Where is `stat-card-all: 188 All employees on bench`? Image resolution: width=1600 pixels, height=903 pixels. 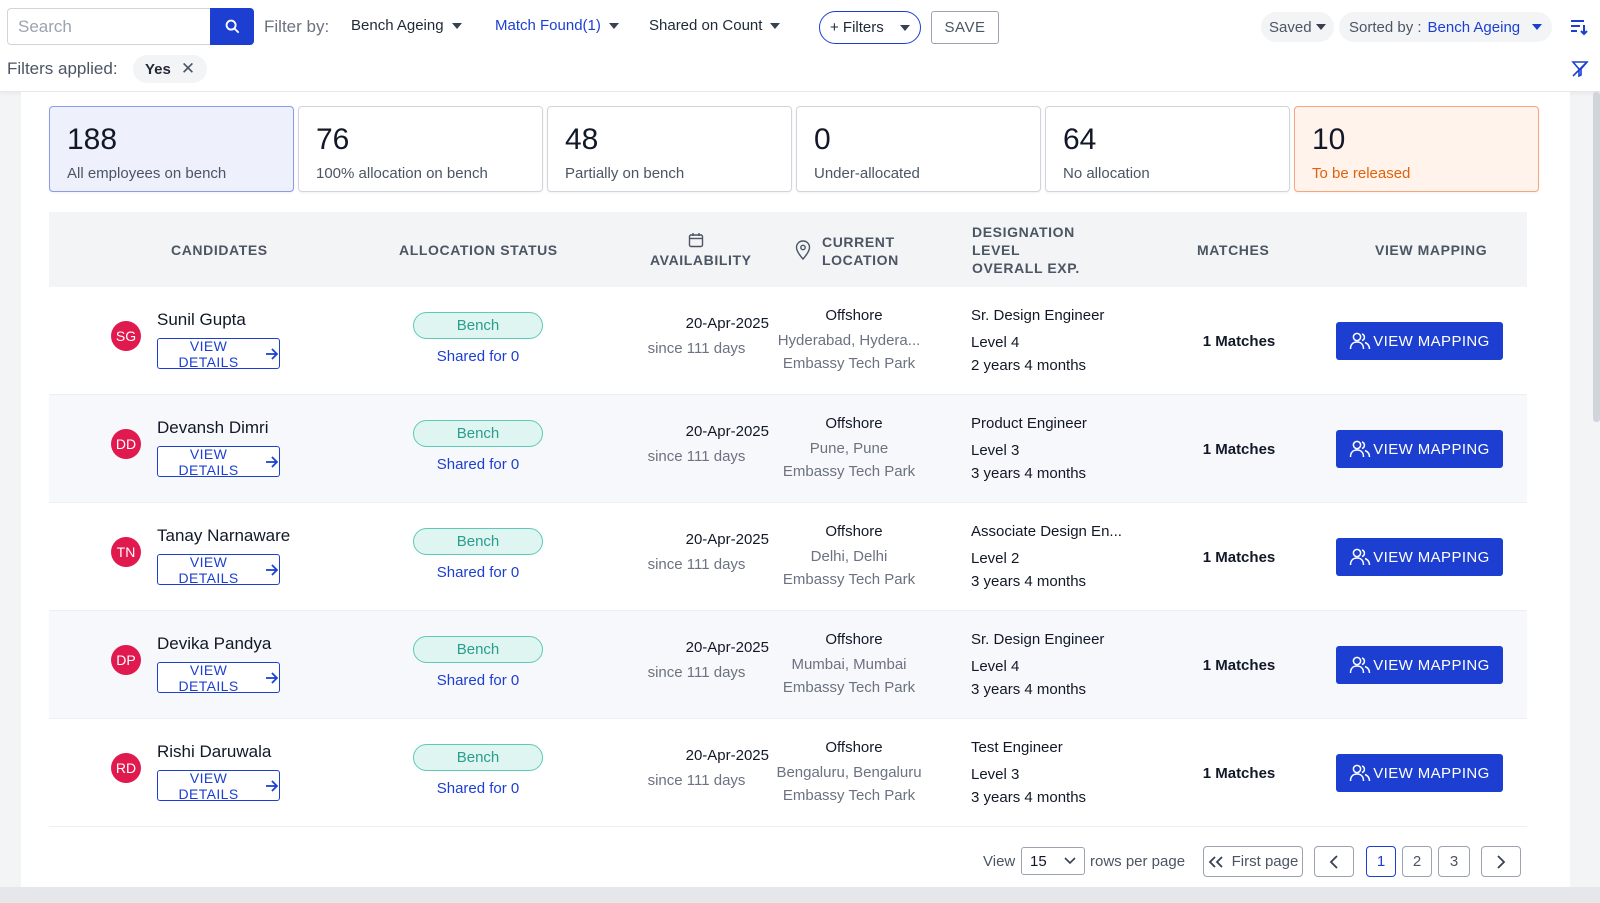 stat-card-all: 188 All employees on bench is located at coordinates (171, 149).